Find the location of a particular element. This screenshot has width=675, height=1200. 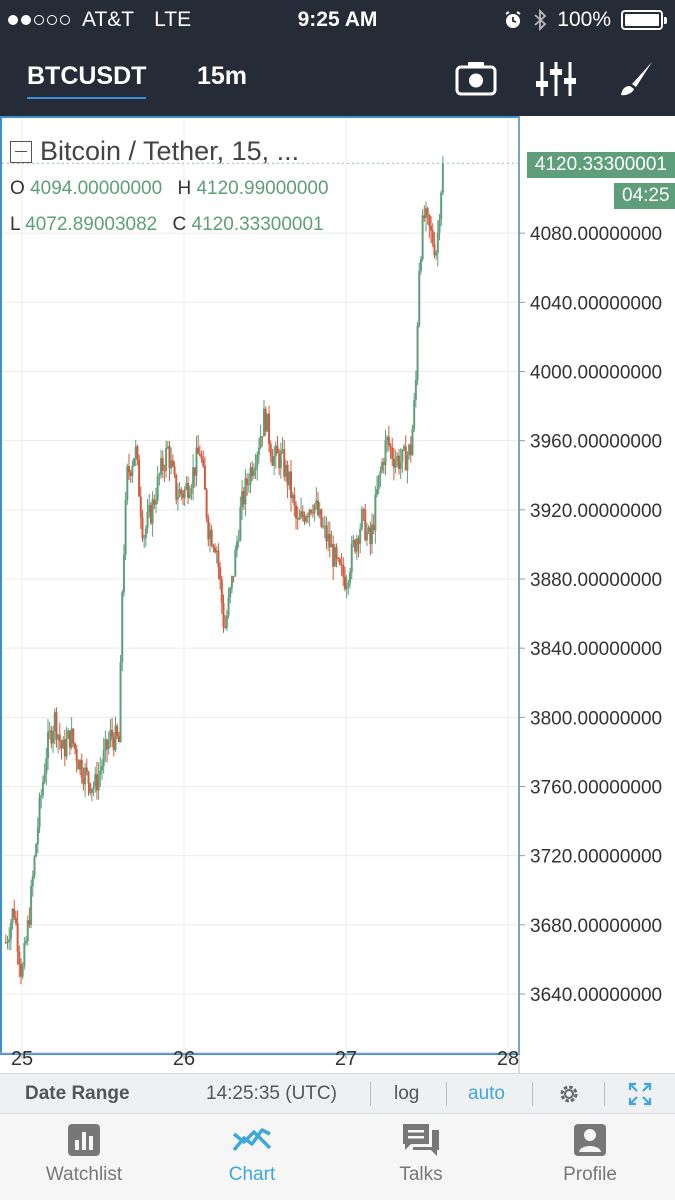

close-label: C is located at coordinates (179, 224).